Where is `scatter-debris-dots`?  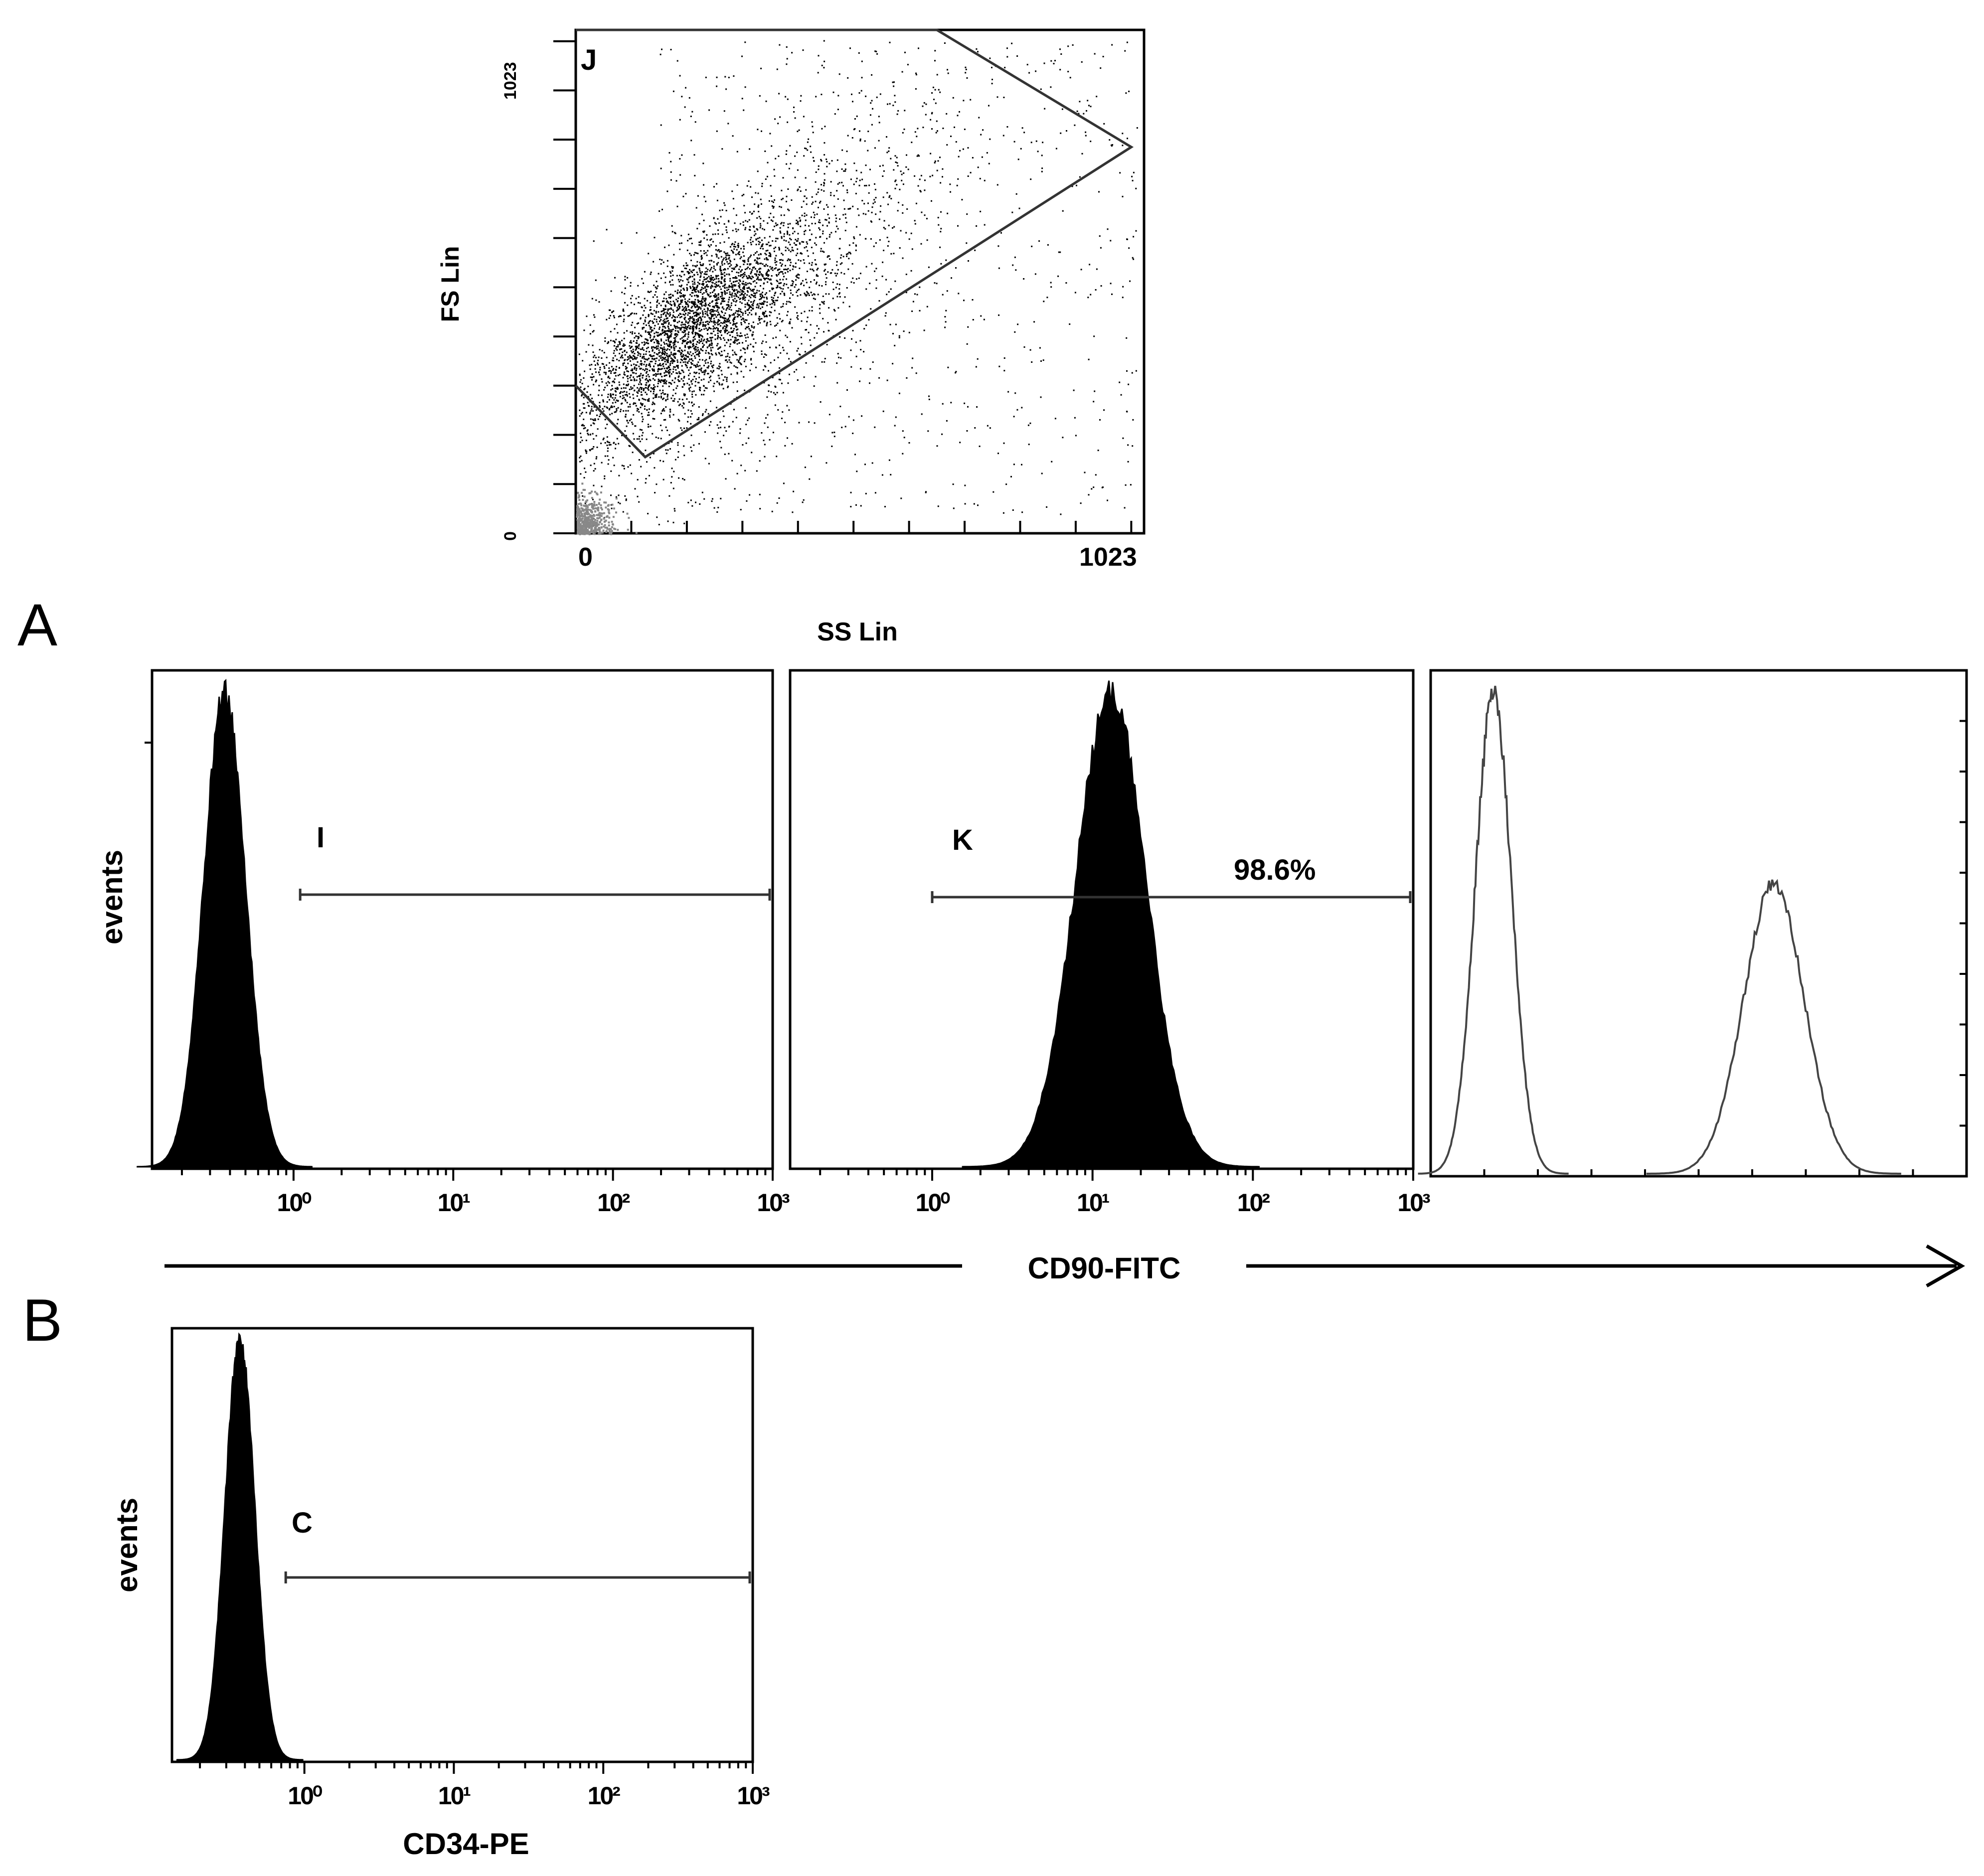
scatter-debris-dots is located at coordinates (607, 509).